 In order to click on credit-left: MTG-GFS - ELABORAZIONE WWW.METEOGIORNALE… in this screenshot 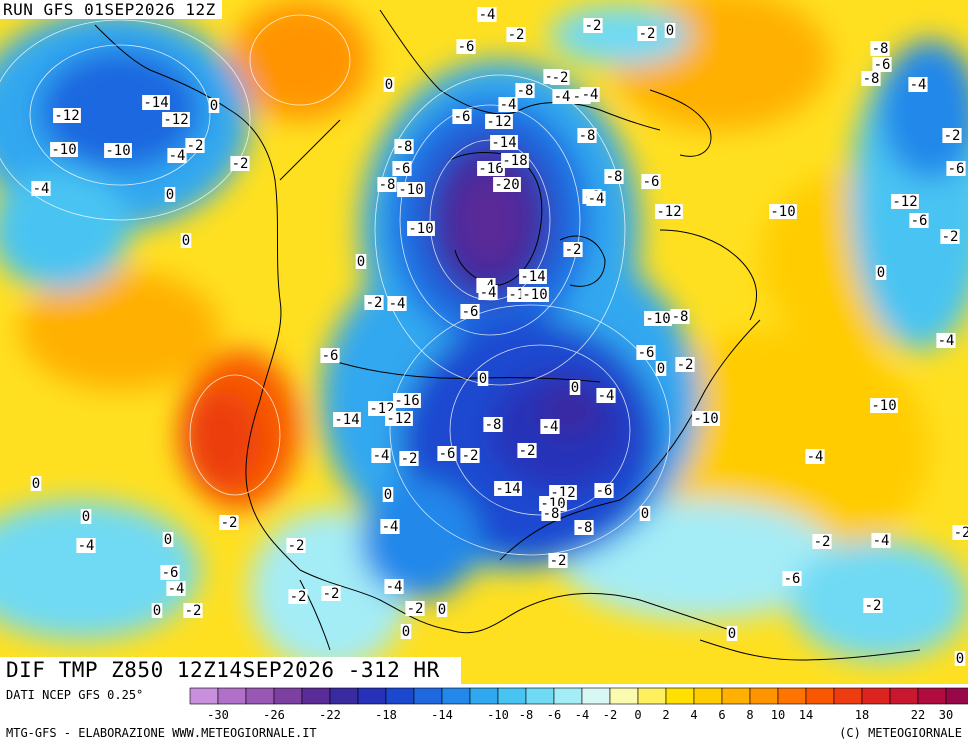, I will do `click(161, 733)`.